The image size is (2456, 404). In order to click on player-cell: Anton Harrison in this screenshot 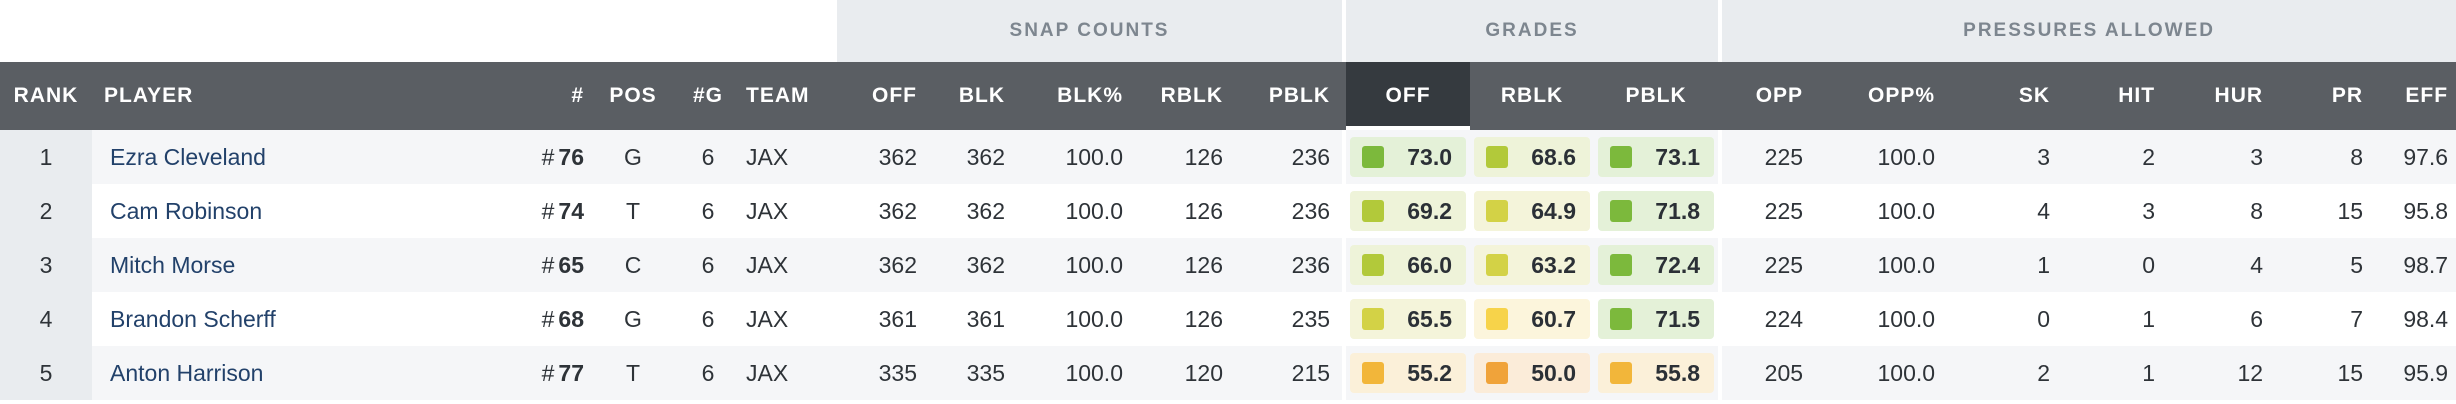, I will do `click(282, 373)`.